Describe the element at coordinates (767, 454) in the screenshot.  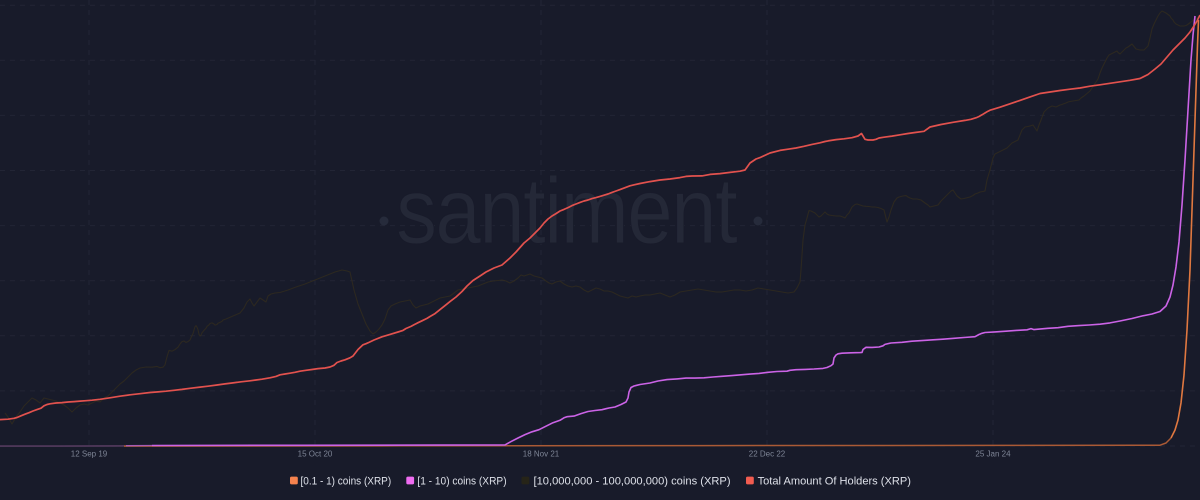
I see `svg-text: 22 Dec 22` at that location.